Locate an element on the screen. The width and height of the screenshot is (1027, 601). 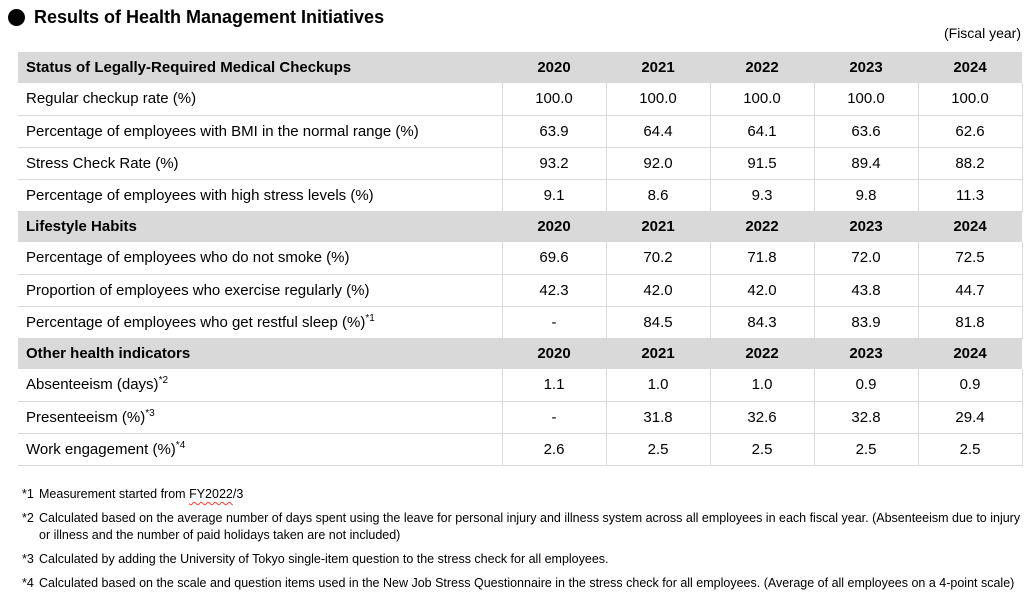
footnote-1: *1 Measurement started from FY2022/3 is located at coordinates (521, 494).